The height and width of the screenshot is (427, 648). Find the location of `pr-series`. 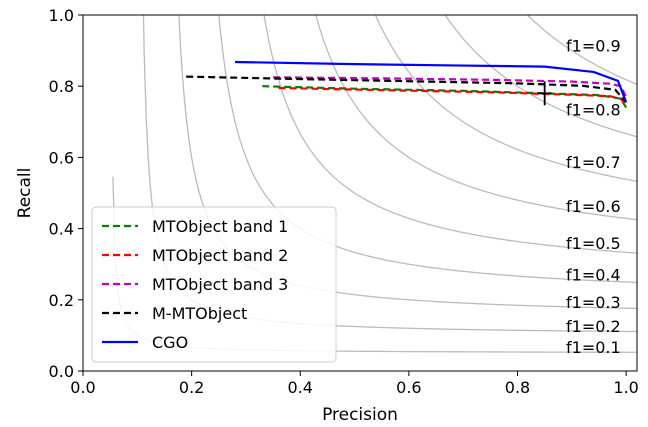

pr-series is located at coordinates (407, 84).